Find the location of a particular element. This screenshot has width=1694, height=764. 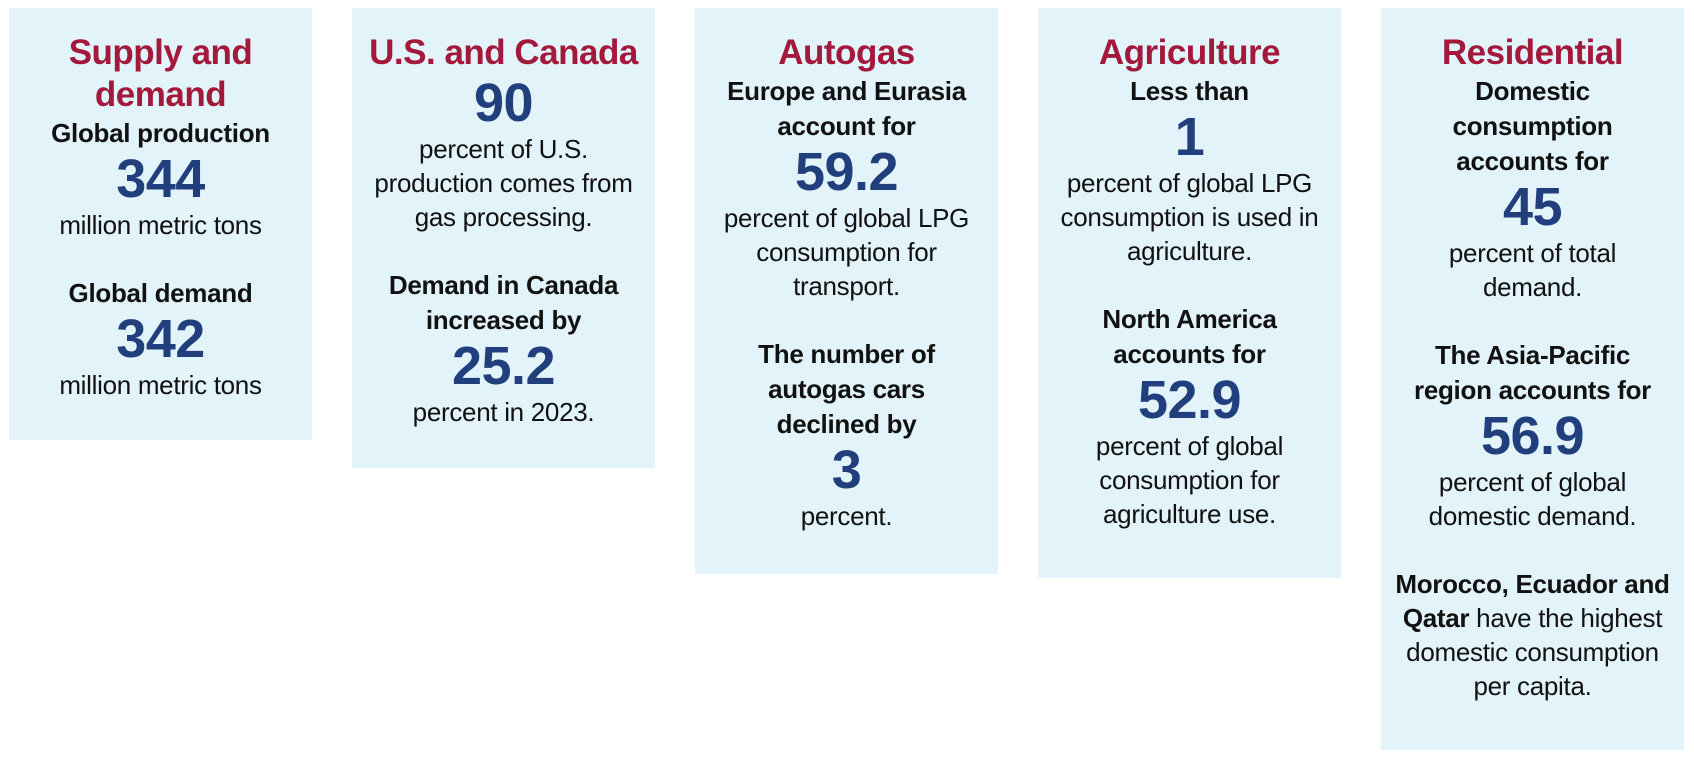

stat-value: 90 is located at coordinates (503, 103).